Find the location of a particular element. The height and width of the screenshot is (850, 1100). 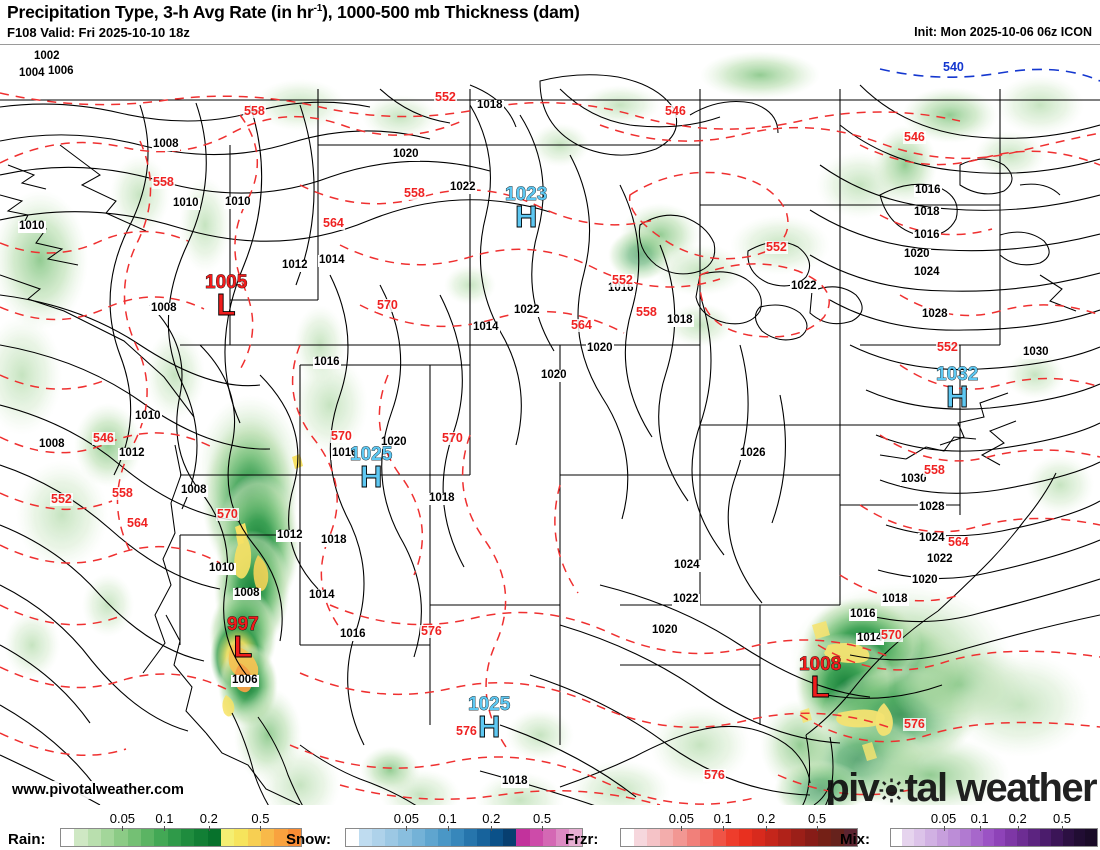

init-time-label: Init: Mon 2025-10-06 06z ICON is located at coordinates (1003, 32).